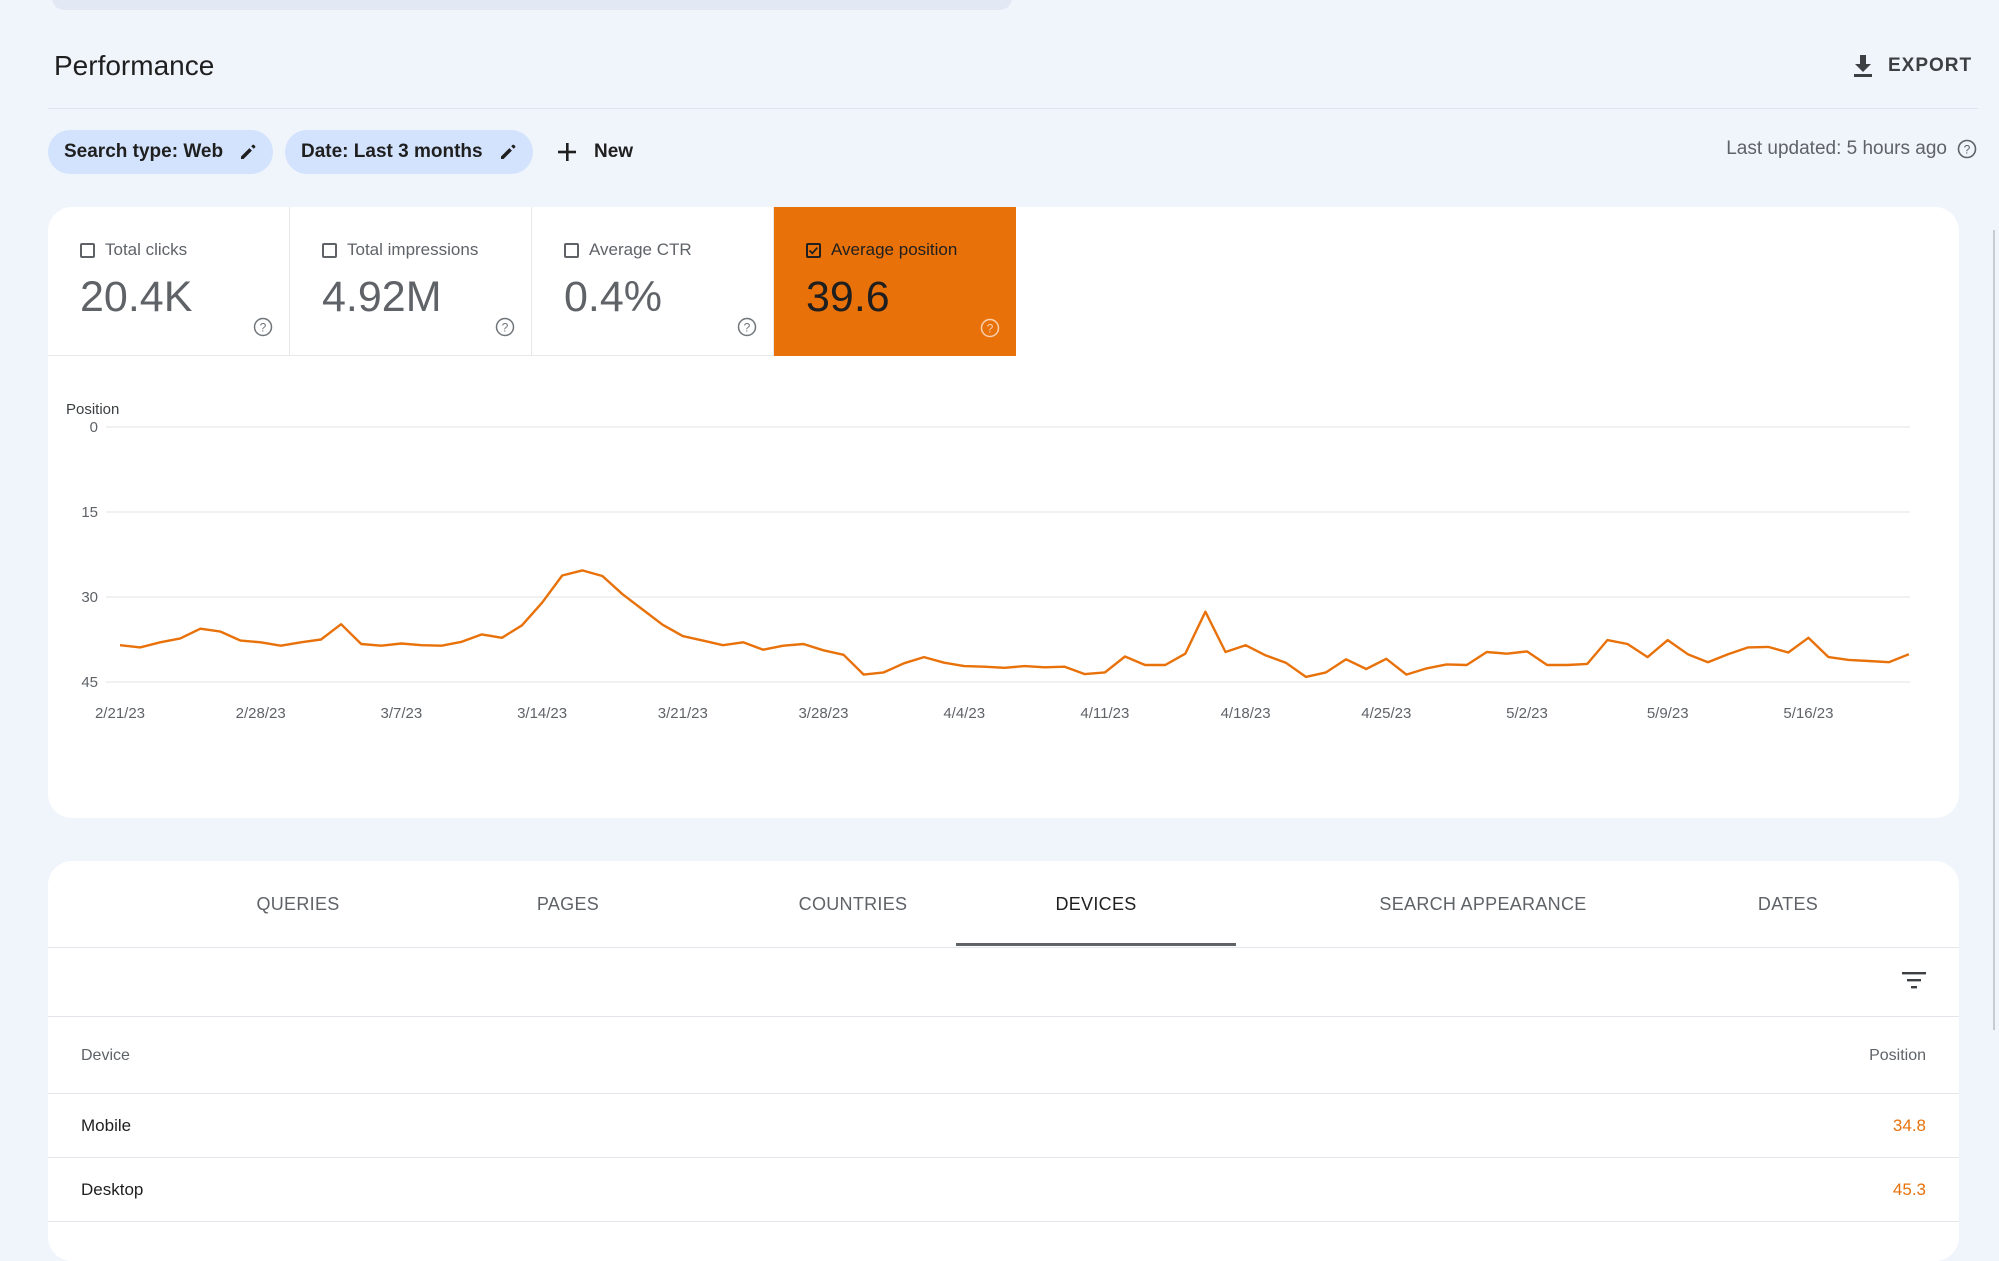  What do you see at coordinates (105, 1055) in the screenshot?
I see `column-header-device: Device` at bounding box center [105, 1055].